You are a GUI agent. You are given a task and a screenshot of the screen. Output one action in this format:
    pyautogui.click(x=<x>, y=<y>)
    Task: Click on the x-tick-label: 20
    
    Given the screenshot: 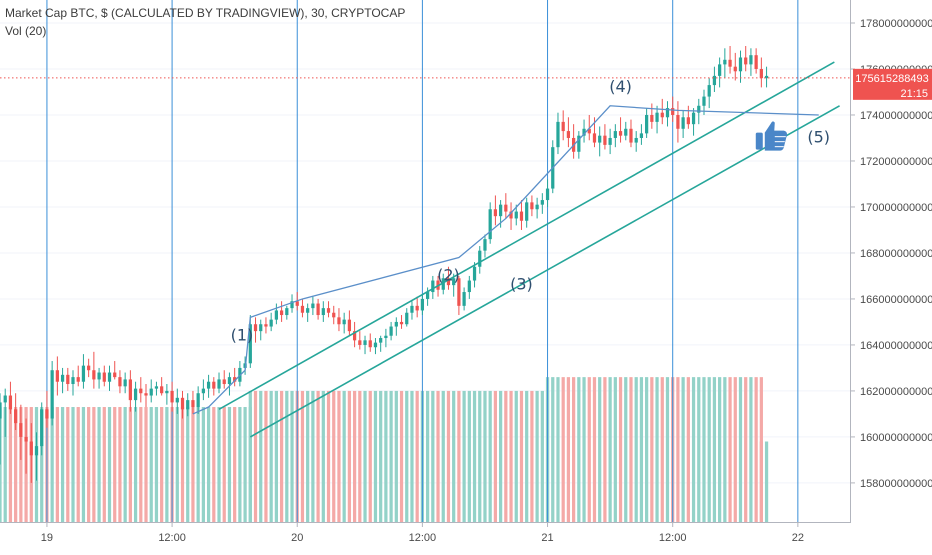 What is the action you would take?
    pyautogui.click(x=297, y=538)
    